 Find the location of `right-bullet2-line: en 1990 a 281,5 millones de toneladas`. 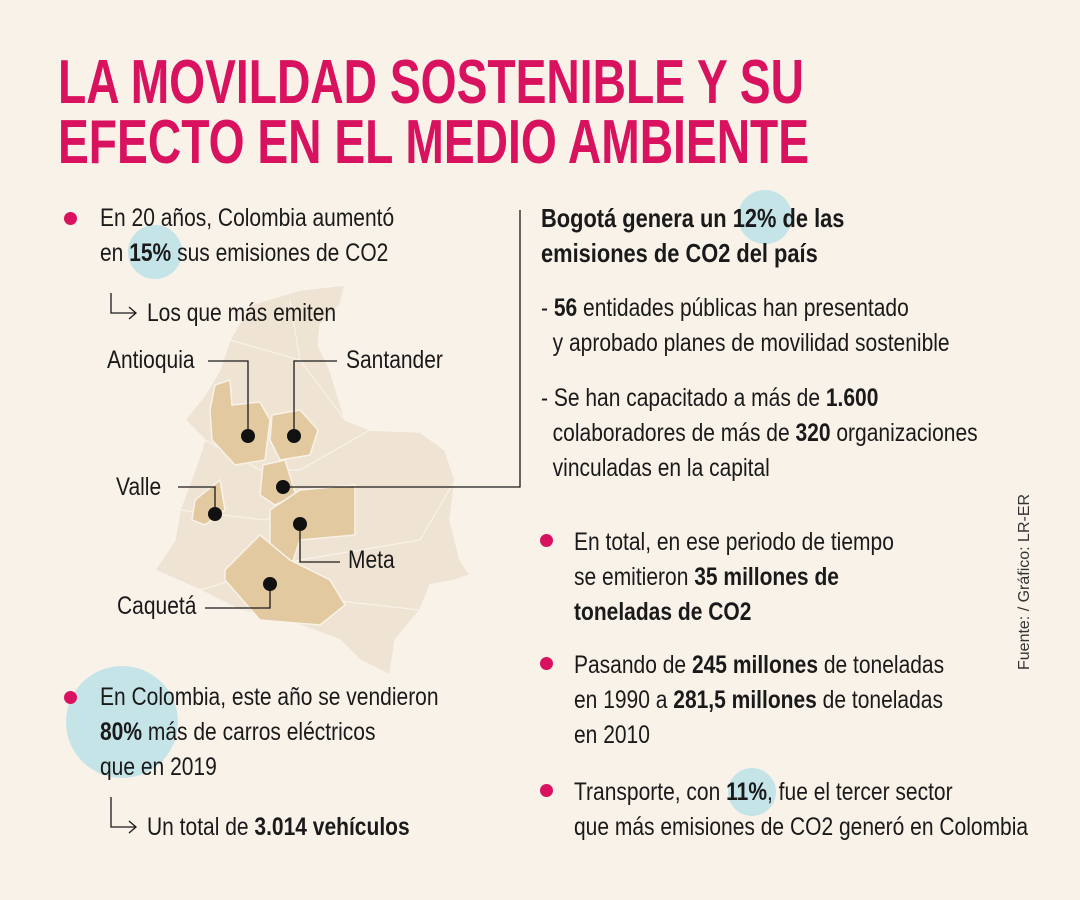

right-bullet2-line: en 1990 a 281,5 millones de toneladas is located at coordinates (758, 700).